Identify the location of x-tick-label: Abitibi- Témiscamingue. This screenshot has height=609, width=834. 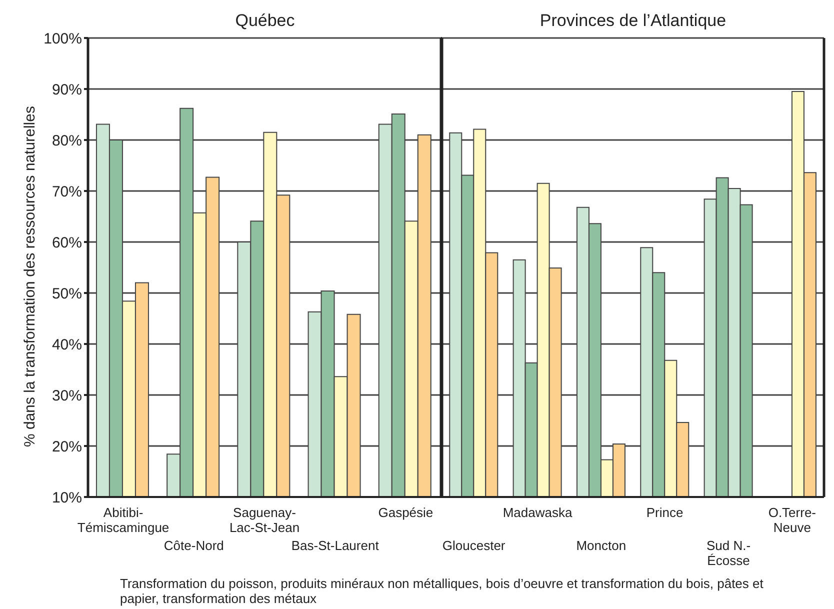
(123, 520).